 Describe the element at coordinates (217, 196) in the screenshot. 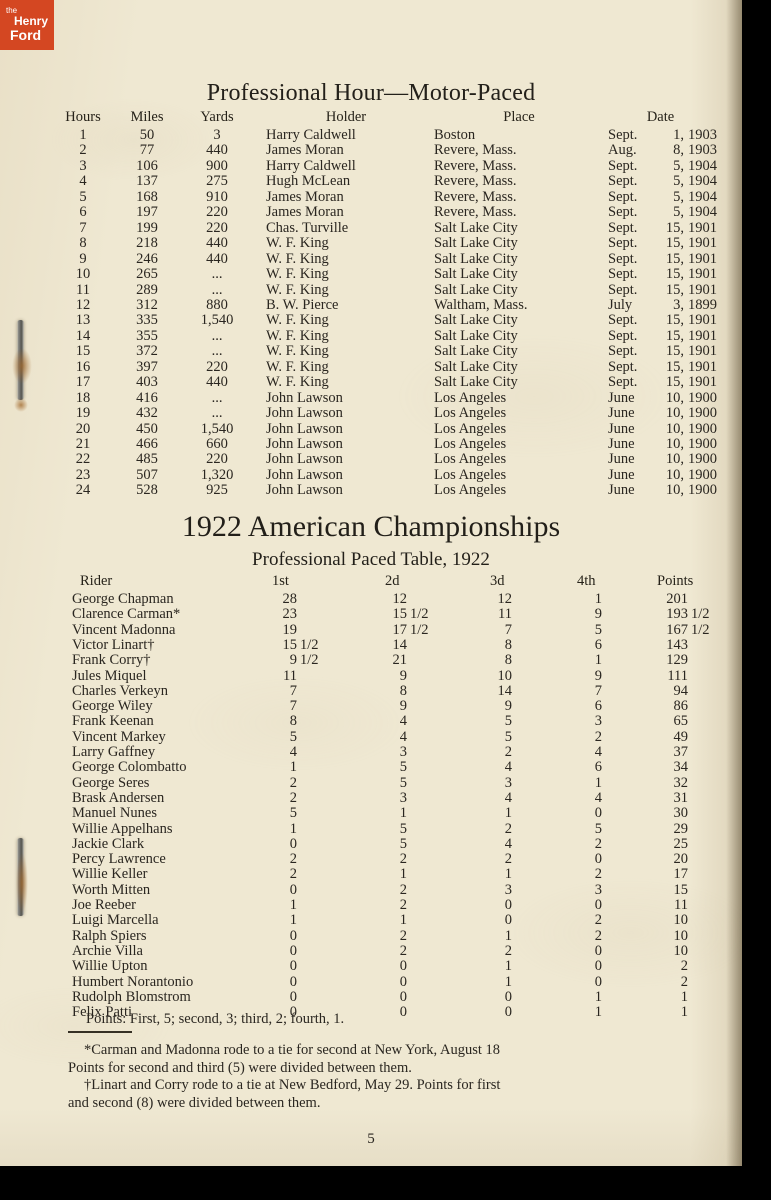

I see `cell-yards: 910` at that location.